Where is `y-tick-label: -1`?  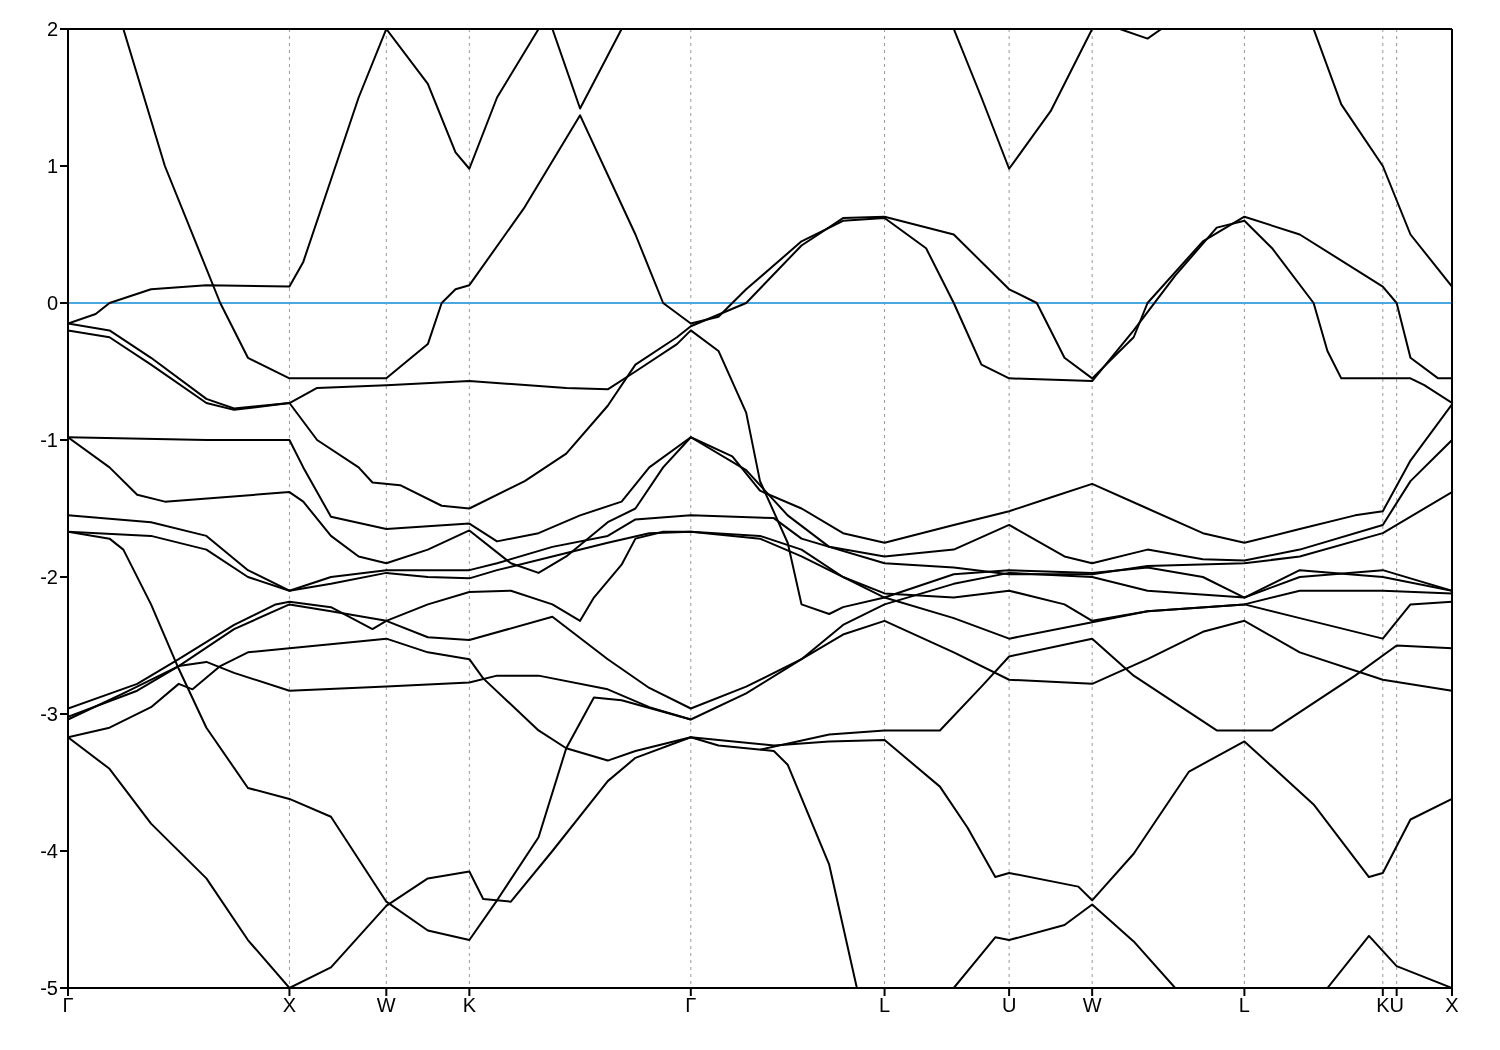
y-tick-label: -1 is located at coordinates (49, 440).